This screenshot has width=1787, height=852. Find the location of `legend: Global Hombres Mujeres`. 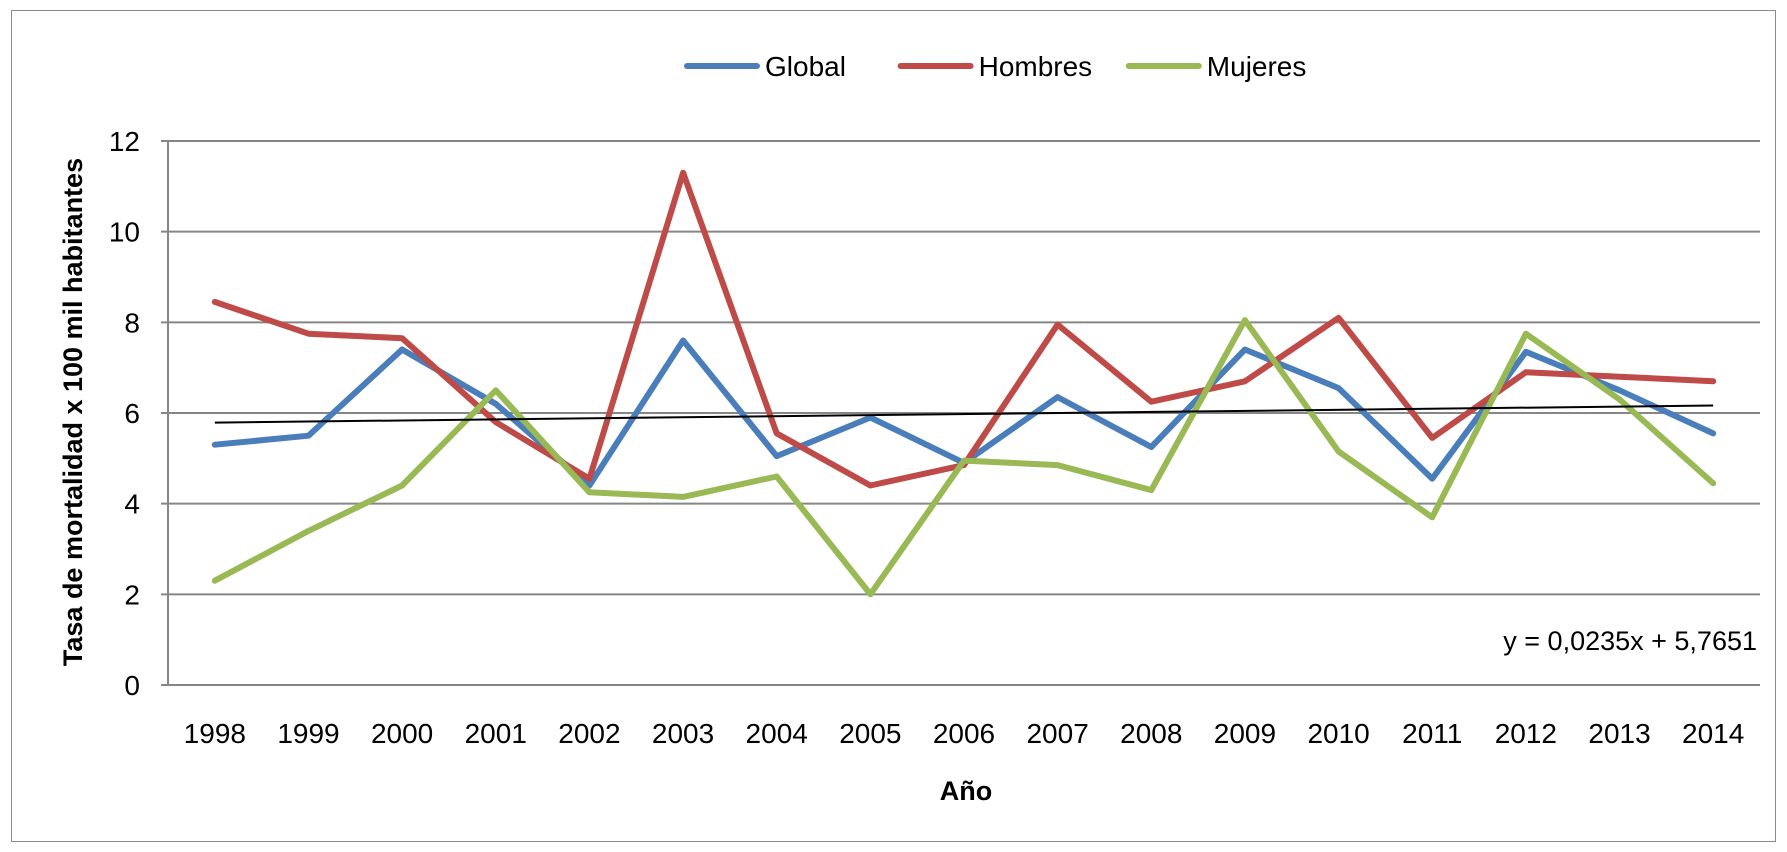

legend: Global Hombres Mujeres is located at coordinates (995, 66).